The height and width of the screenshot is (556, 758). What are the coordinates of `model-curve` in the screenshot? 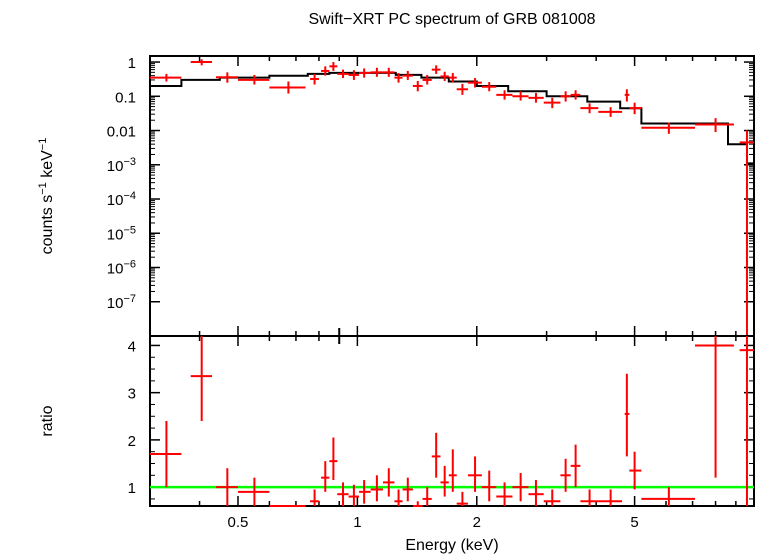 It's located at (452, 118).